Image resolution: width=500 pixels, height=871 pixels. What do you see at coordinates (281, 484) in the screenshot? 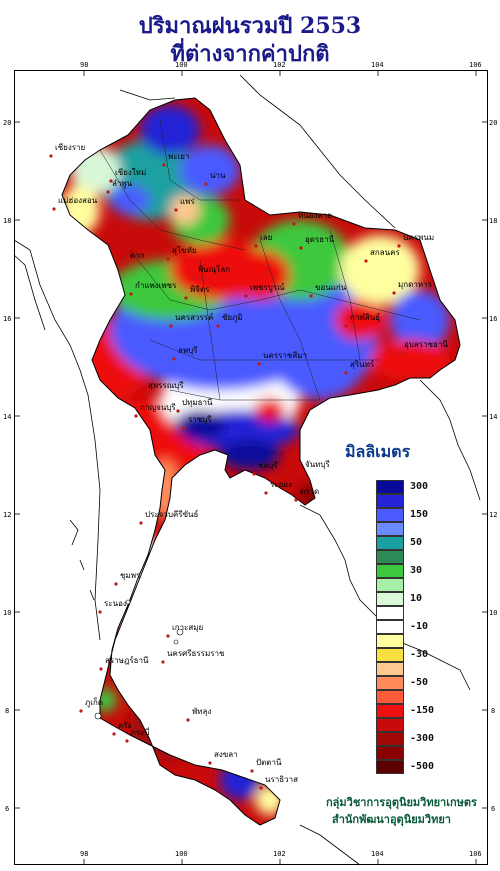
I see `place-label: ระยอง` at bounding box center [281, 484].